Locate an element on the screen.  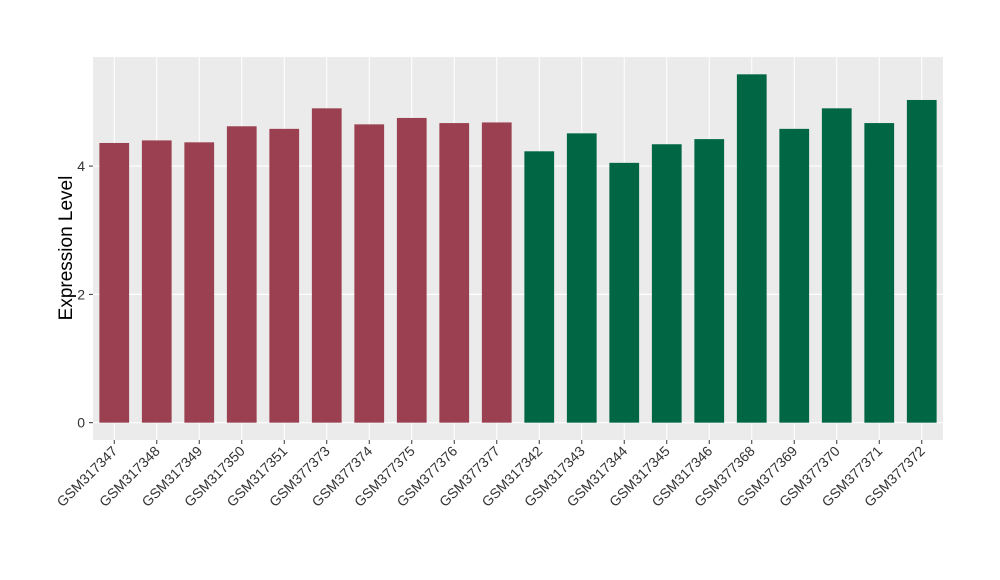
y-tick-label: 4 is located at coordinates (81, 166).